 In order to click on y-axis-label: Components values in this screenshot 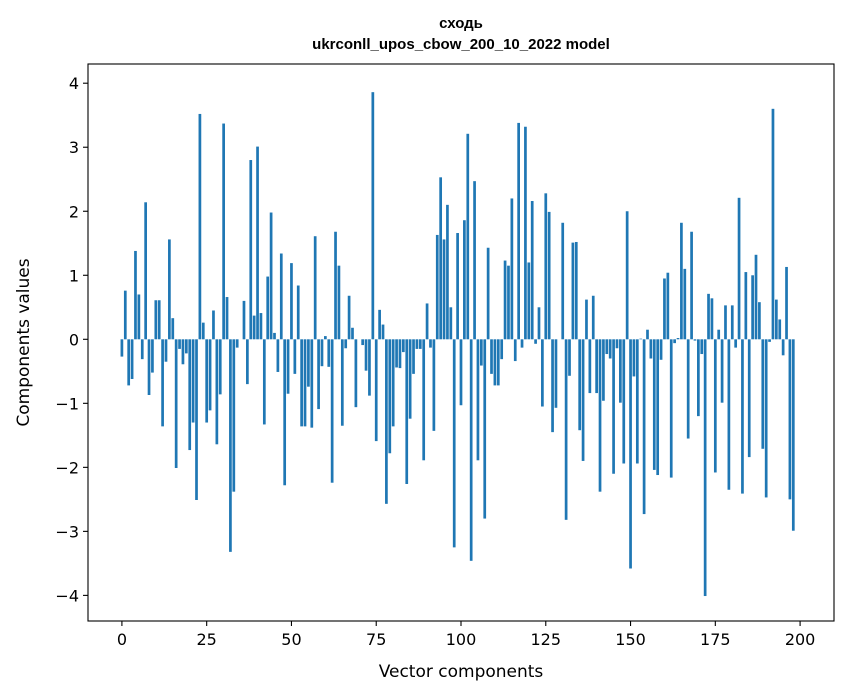, I will do `click(24, 342)`.